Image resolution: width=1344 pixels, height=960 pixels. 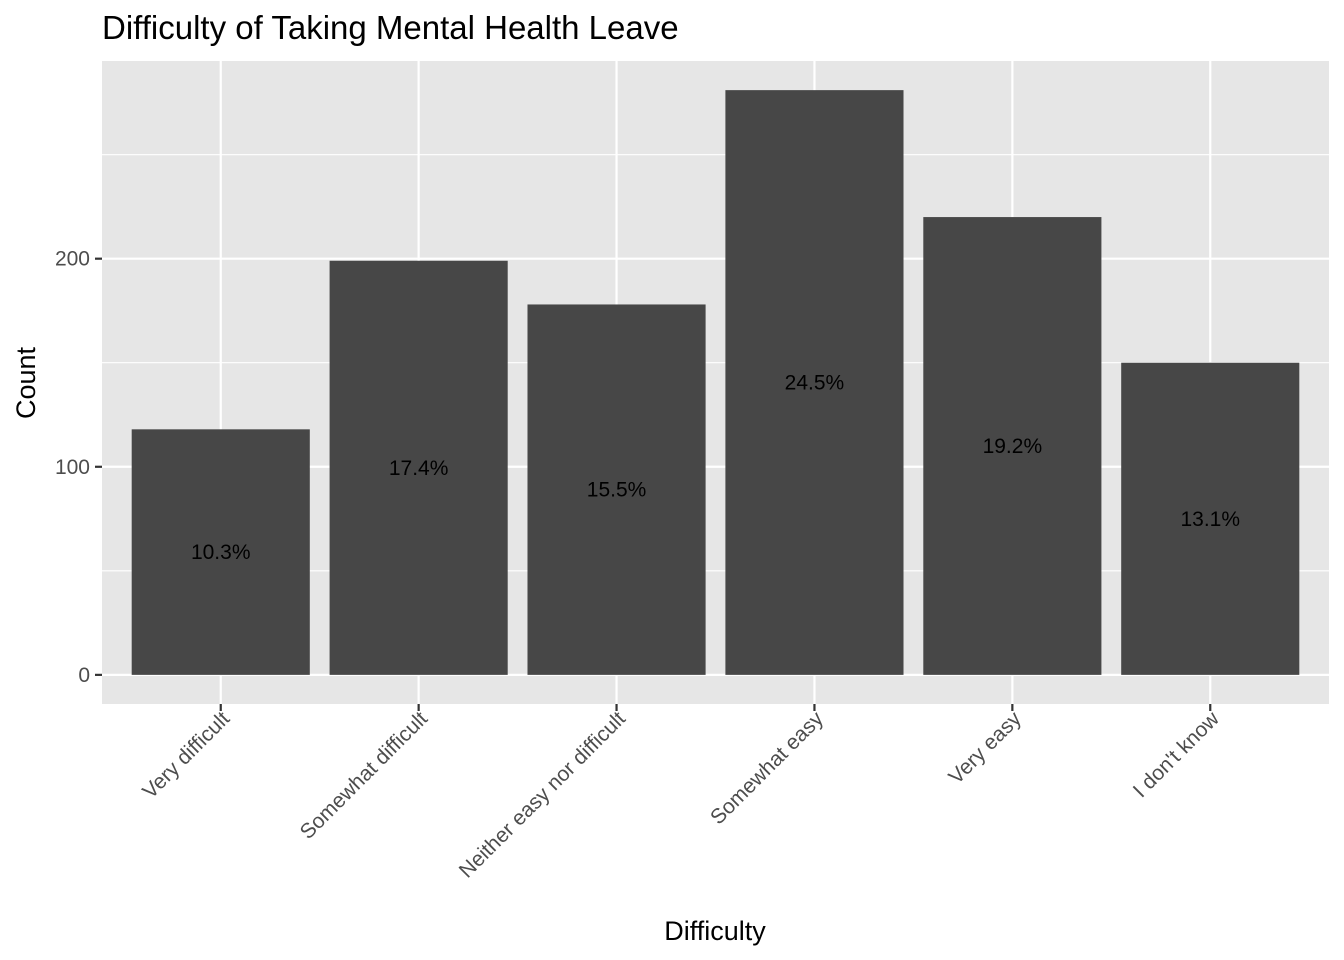 I want to click on bar-data-label: 17.4%, so click(x=419, y=468).